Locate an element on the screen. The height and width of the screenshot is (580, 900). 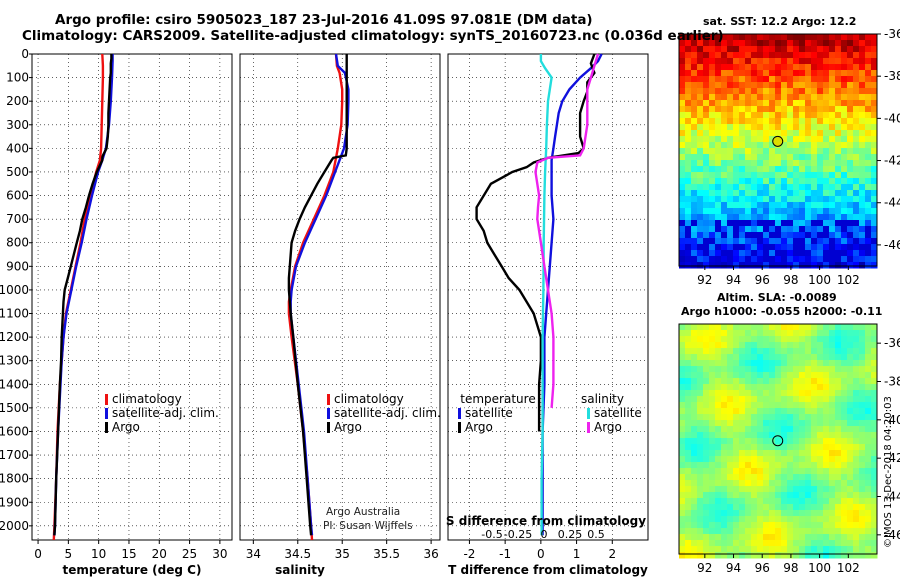
map-x-tick-label: 102 is located at coordinates (848, 280).